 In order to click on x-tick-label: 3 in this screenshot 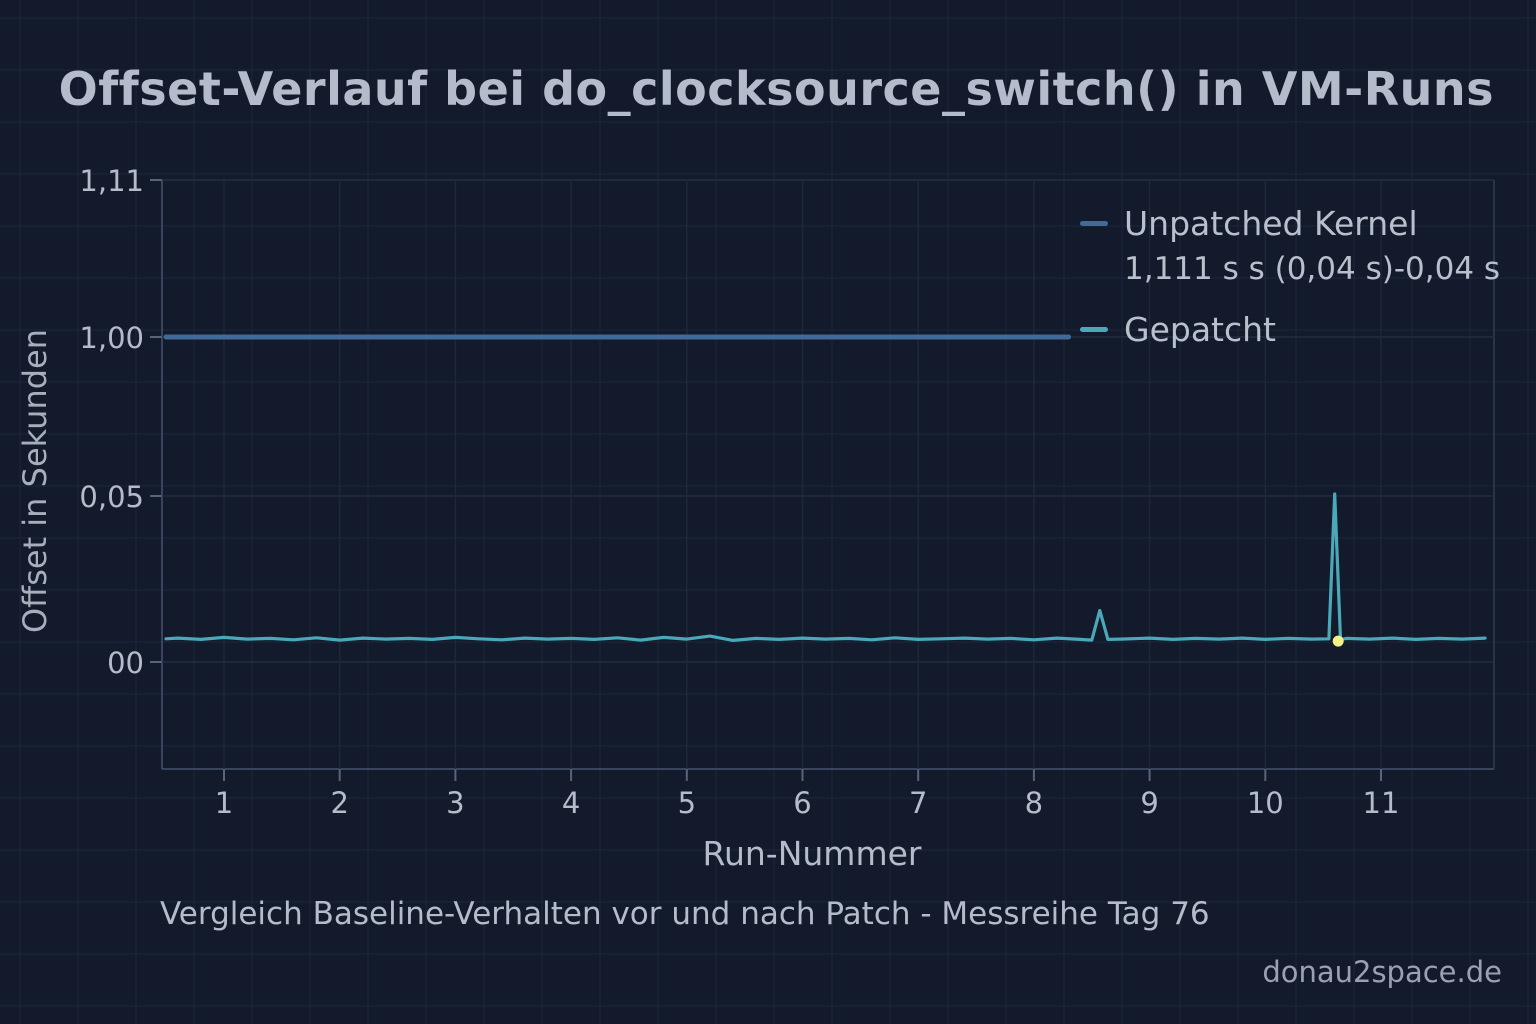, I will do `click(455, 803)`.